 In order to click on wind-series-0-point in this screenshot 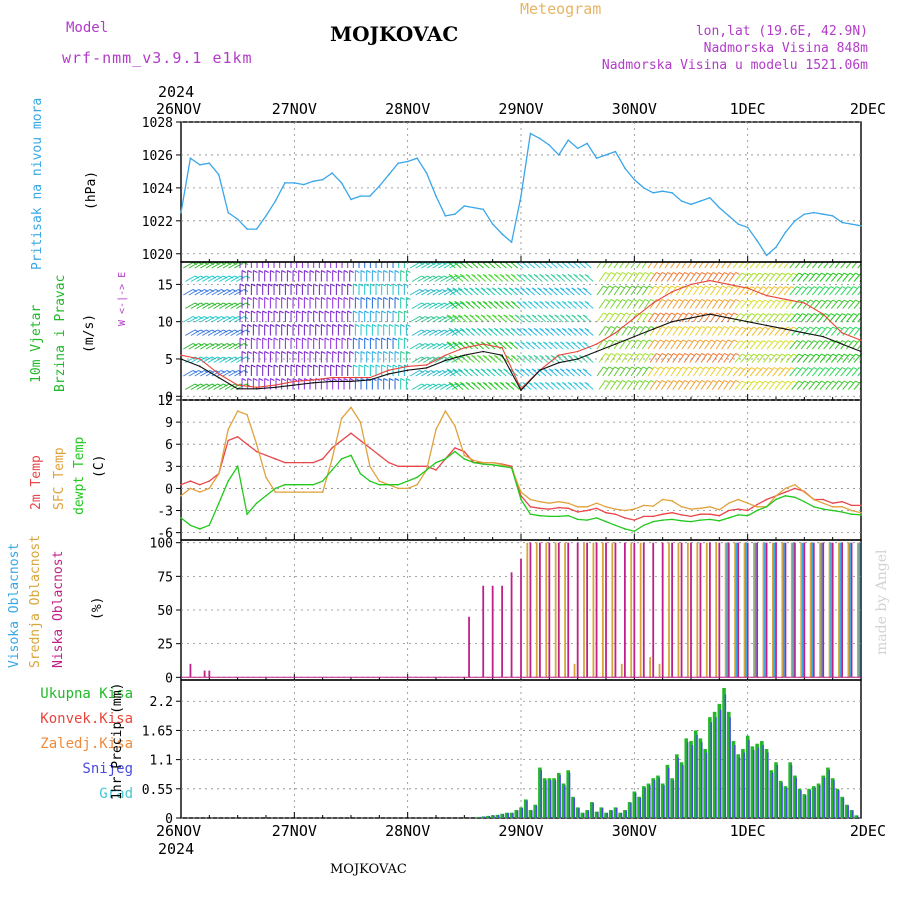, I will do `click(785, 299)`.